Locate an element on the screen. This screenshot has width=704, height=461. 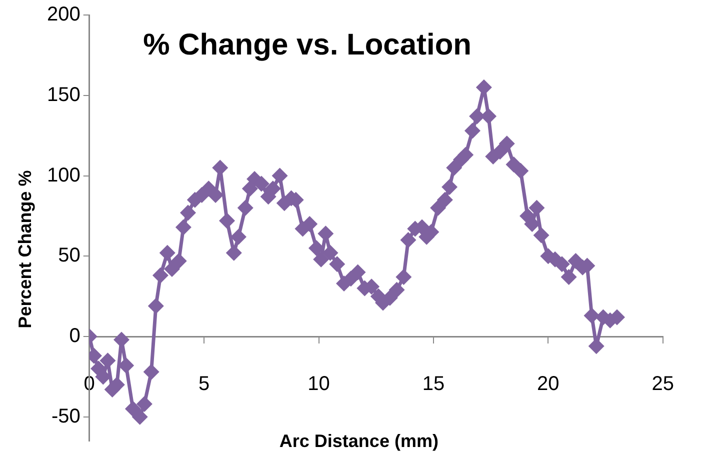
x-tick-label: 15 is located at coordinates (433, 384).